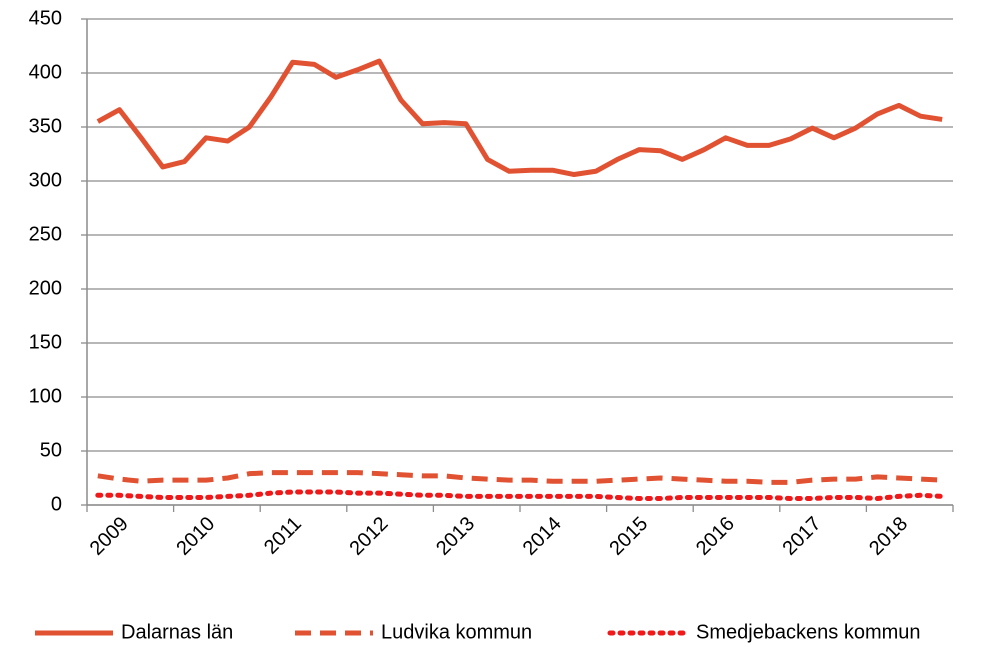 The width and height of the screenshot is (1005, 647). What do you see at coordinates (45, 18) in the screenshot?
I see `y-tick-label: 450` at bounding box center [45, 18].